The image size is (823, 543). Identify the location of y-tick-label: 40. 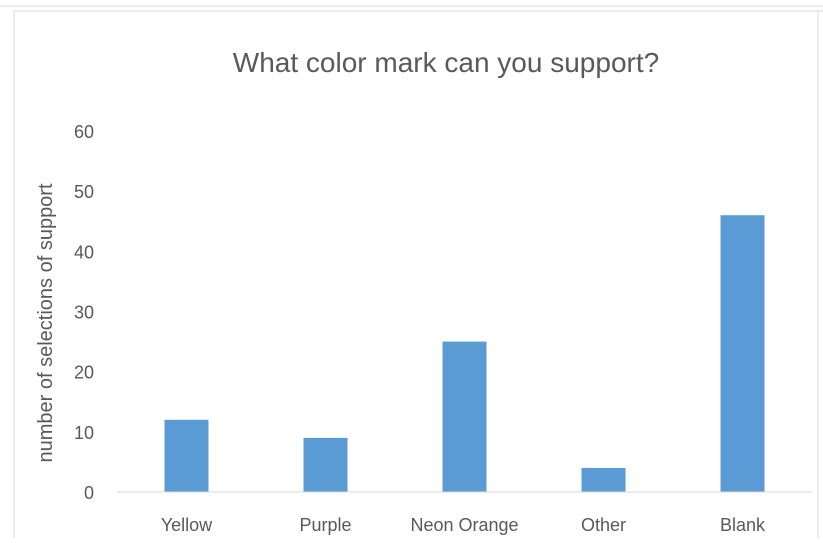
(84, 252).